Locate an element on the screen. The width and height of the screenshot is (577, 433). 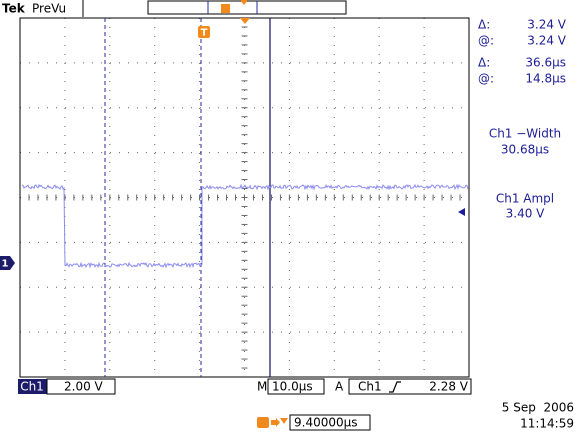
trigger-marker-box is located at coordinates (204, 32).